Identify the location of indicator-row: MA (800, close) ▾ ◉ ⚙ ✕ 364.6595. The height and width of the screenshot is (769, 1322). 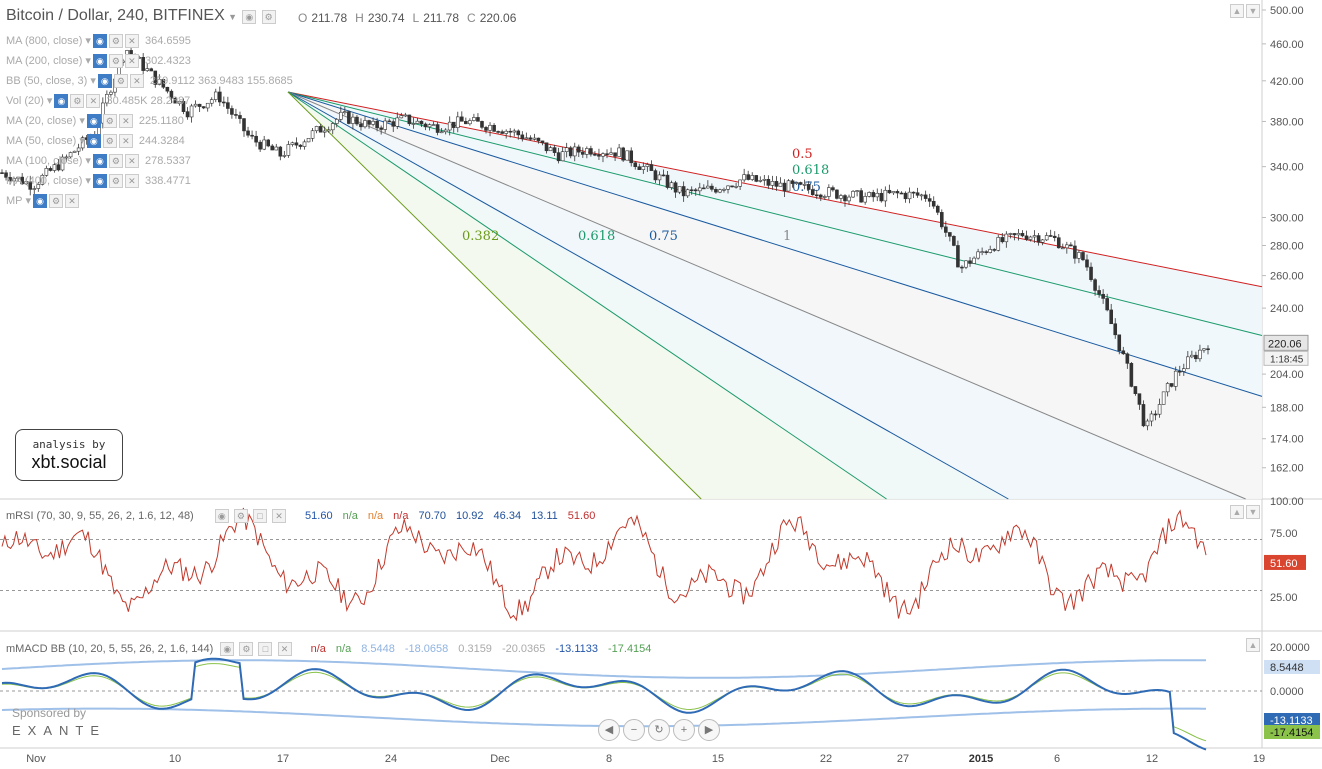
(98, 41).